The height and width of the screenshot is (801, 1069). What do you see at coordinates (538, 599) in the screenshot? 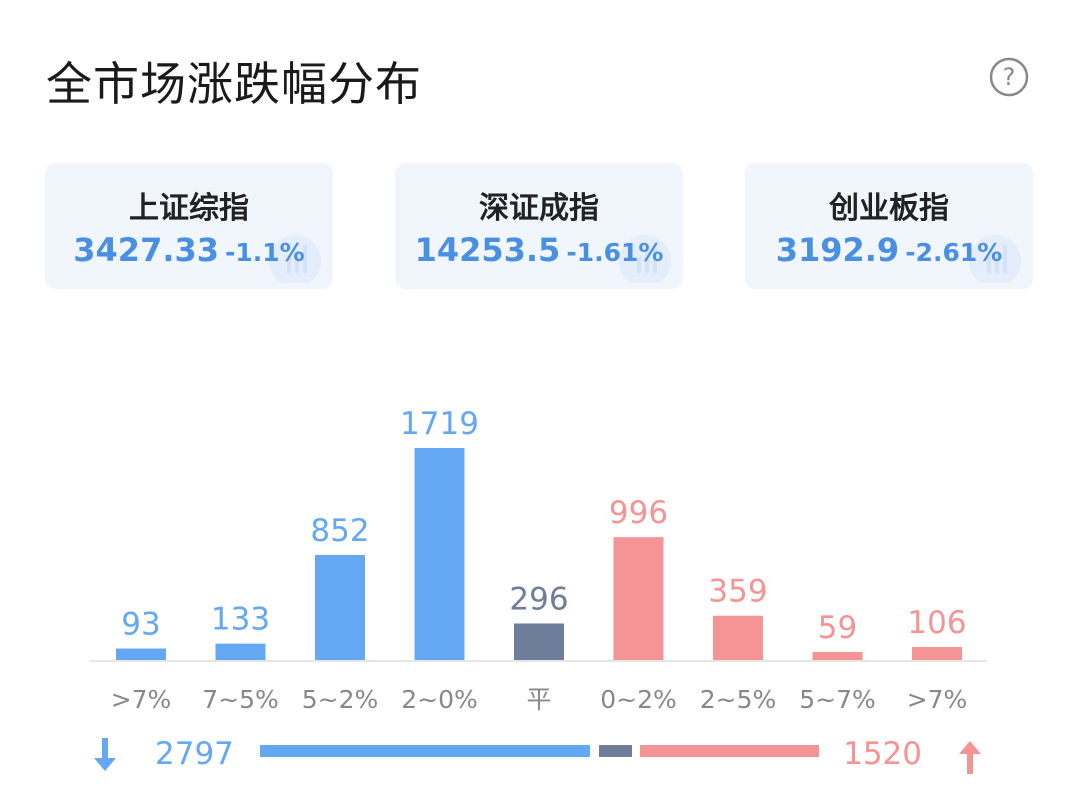
I see `bar-value-label: 296` at bounding box center [538, 599].